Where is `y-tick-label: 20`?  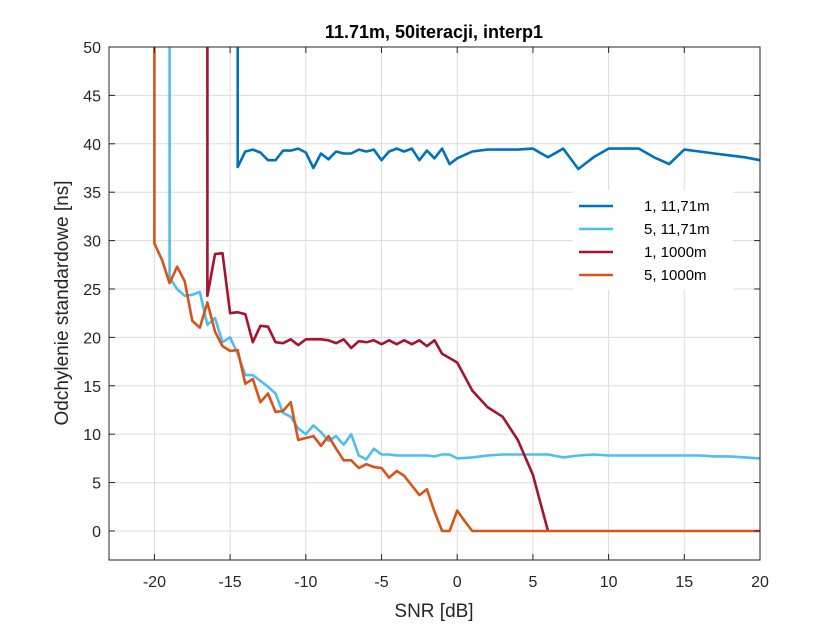 y-tick-label: 20 is located at coordinates (92, 338).